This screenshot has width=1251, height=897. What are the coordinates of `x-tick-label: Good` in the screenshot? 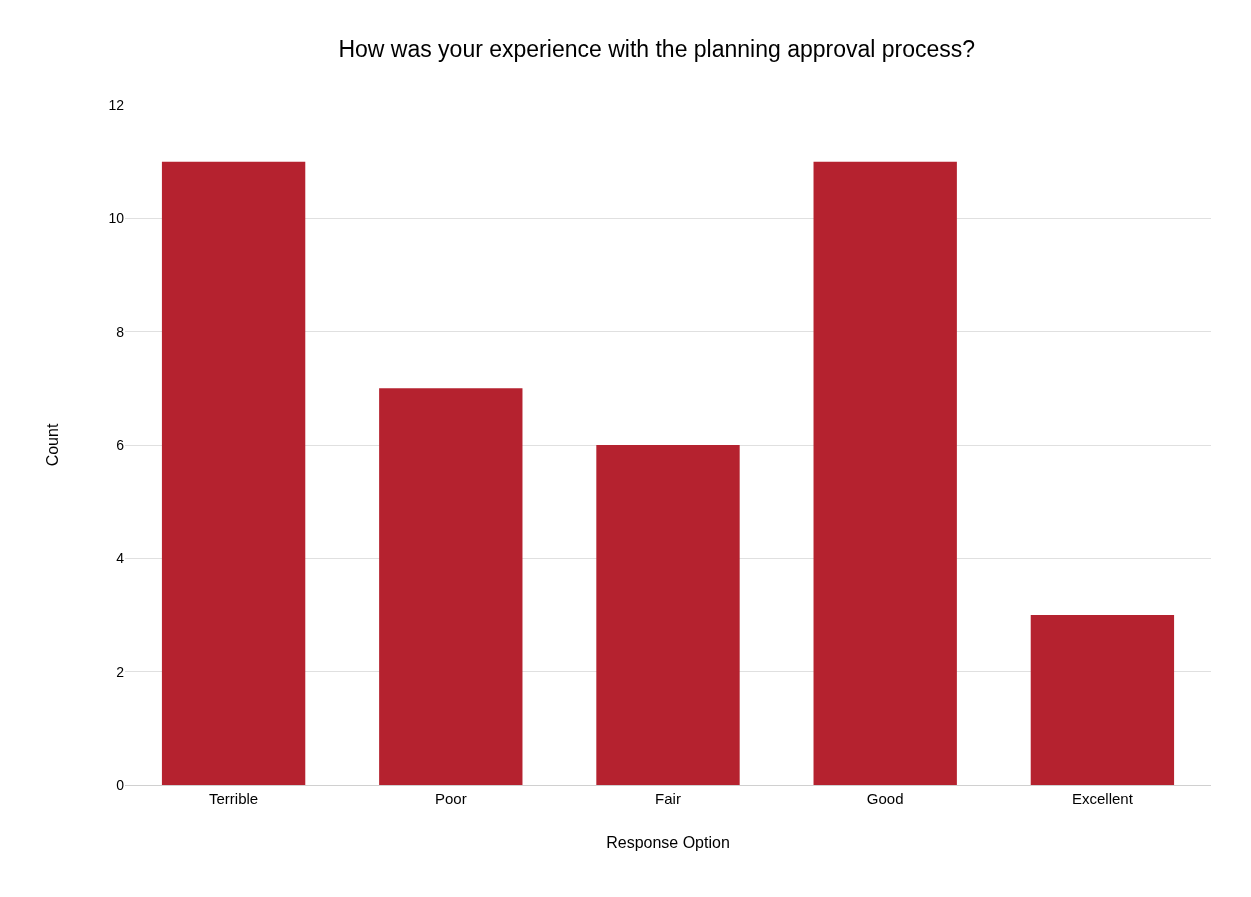 It's located at (885, 798).